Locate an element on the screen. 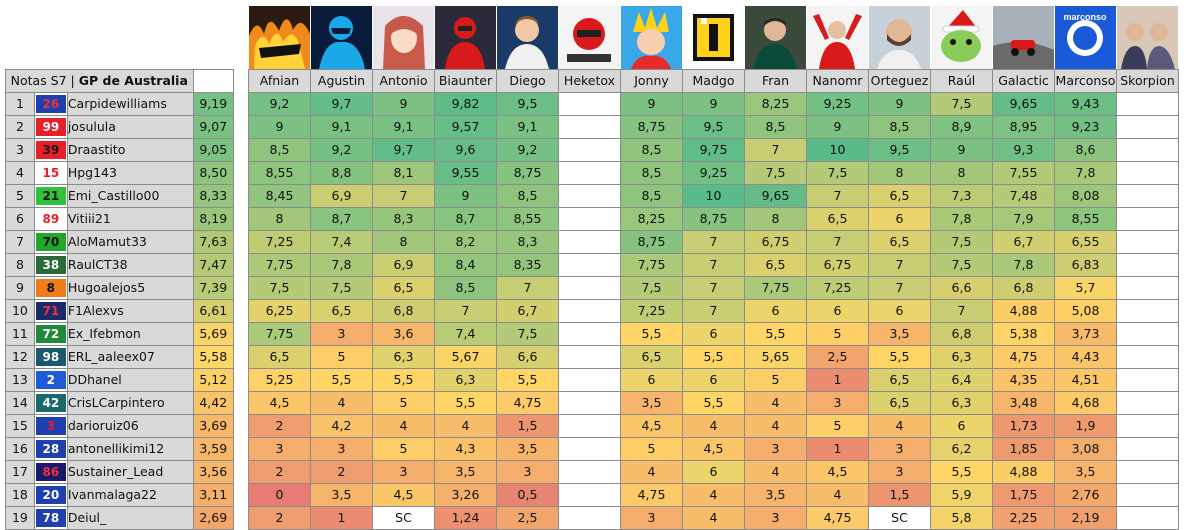 This screenshot has height=530, width=1200. score-cell: 6,75 is located at coordinates (837, 265).